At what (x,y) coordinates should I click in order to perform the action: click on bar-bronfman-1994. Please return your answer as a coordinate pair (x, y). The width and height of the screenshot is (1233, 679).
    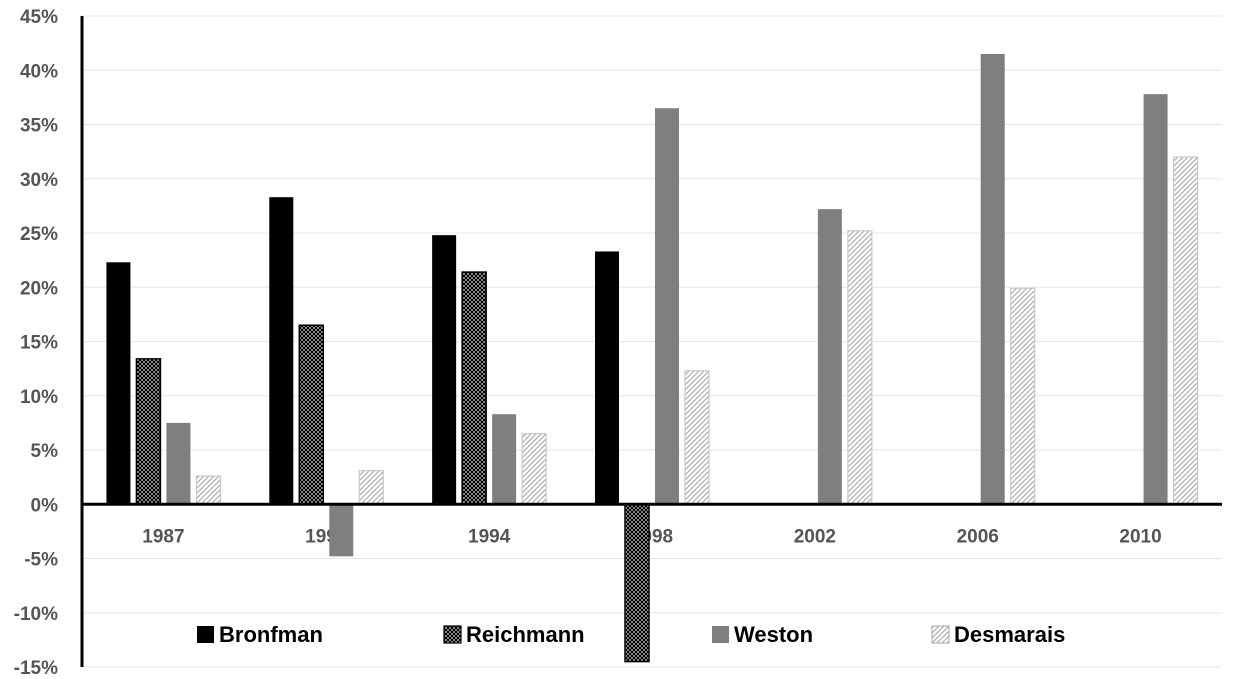
    Looking at the image, I should click on (444, 370).